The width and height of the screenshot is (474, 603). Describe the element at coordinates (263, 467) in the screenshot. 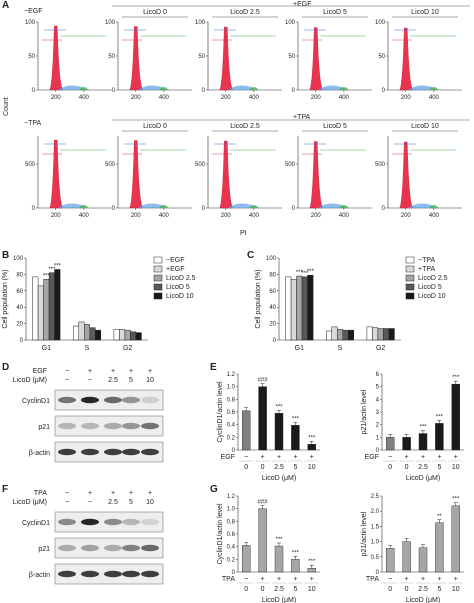

I see `chart-E-left-row2-1: 0` at that location.